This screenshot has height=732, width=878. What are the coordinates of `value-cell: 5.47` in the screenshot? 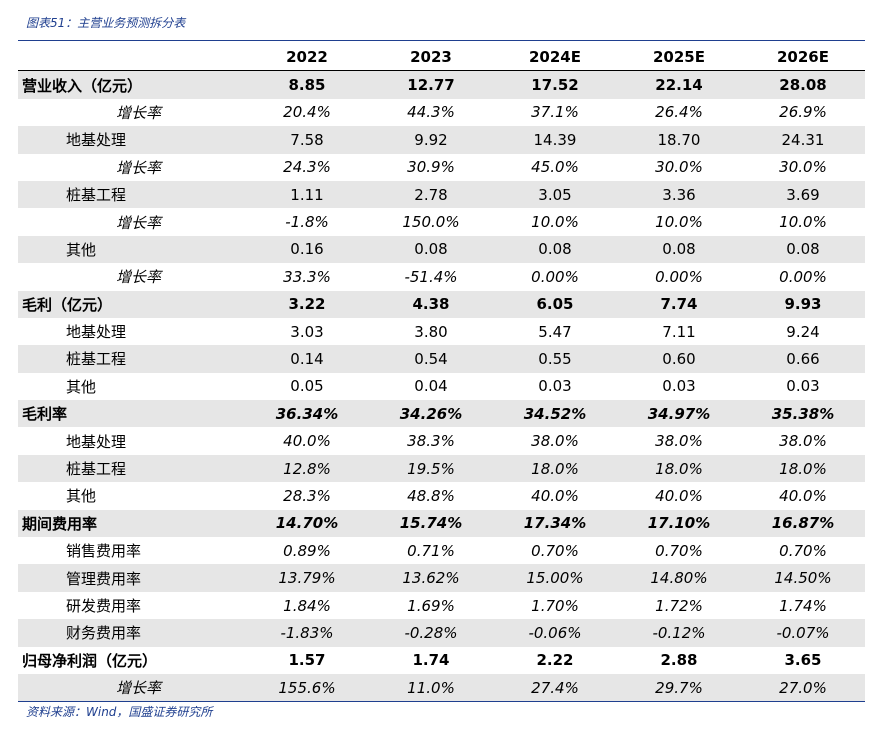 It's located at (555, 331).